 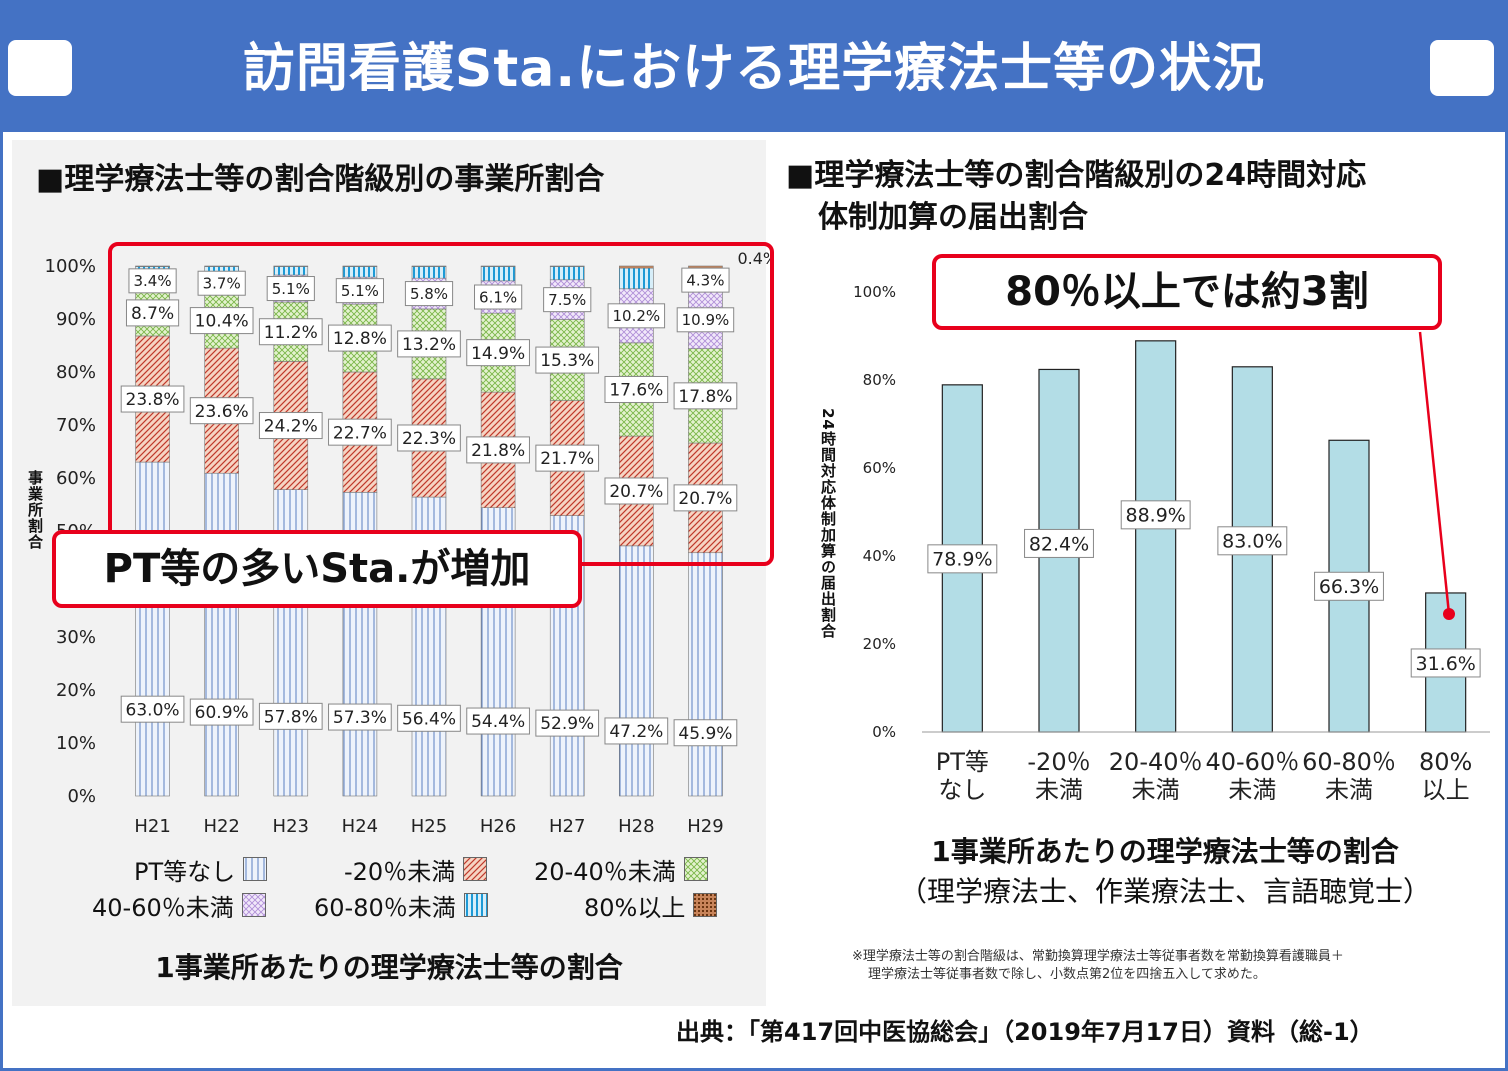 I want to click on footnote-line2: 理学療法士等従事者数で除し、小数点第2位を四捨五入して求めた。, so click(x=1067, y=974).